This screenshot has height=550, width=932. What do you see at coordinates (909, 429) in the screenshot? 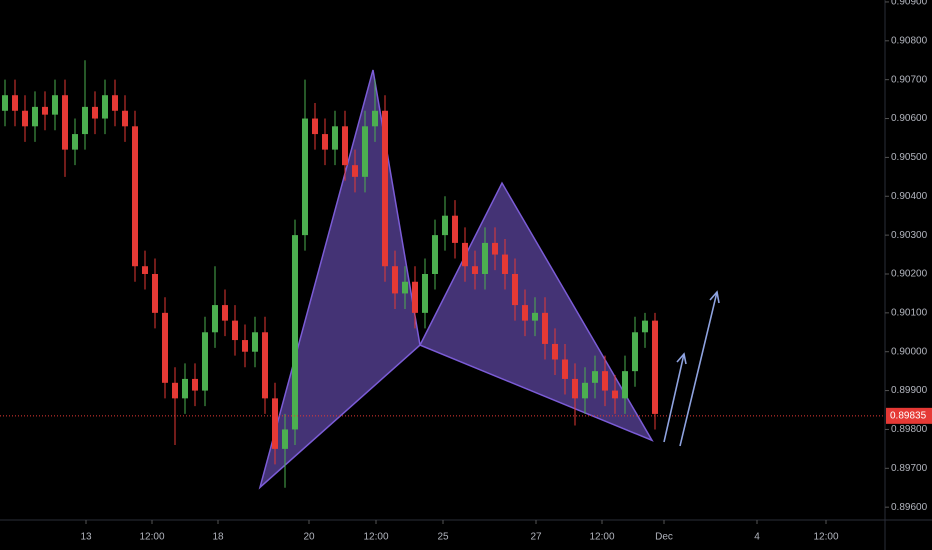
I see `y-tick-label: 0.89800` at bounding box center [909, 429].